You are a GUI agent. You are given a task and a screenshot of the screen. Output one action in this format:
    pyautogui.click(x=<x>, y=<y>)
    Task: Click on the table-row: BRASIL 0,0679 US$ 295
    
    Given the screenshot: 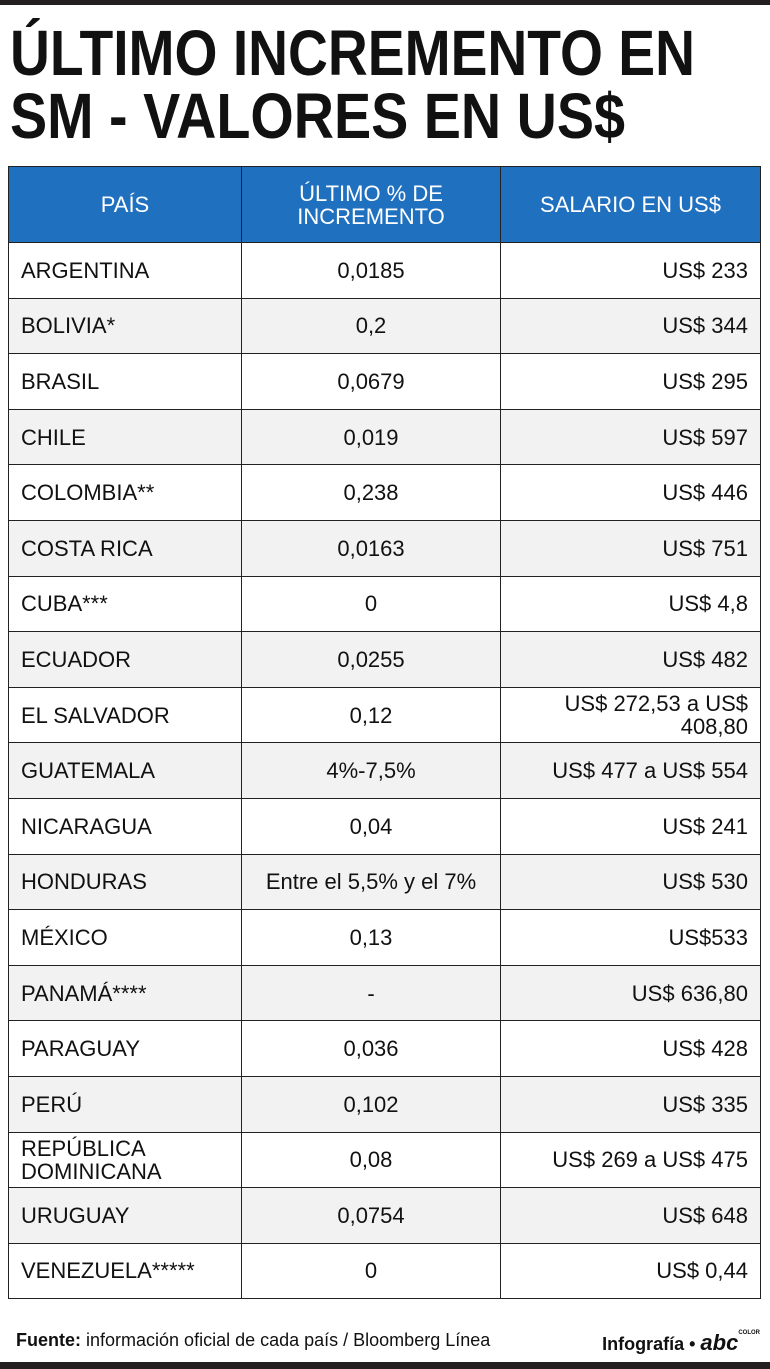 What is the action you would take?
    pyautogui.click(x=384, y=381)
    